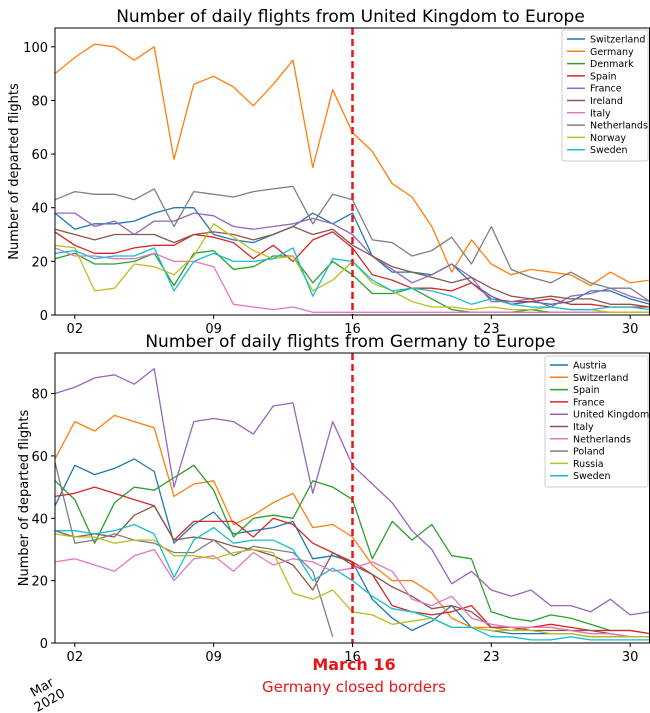 The height and width of the screenshot is (713, 650). I want to click on series-line-switzerland, so click(352, 256).